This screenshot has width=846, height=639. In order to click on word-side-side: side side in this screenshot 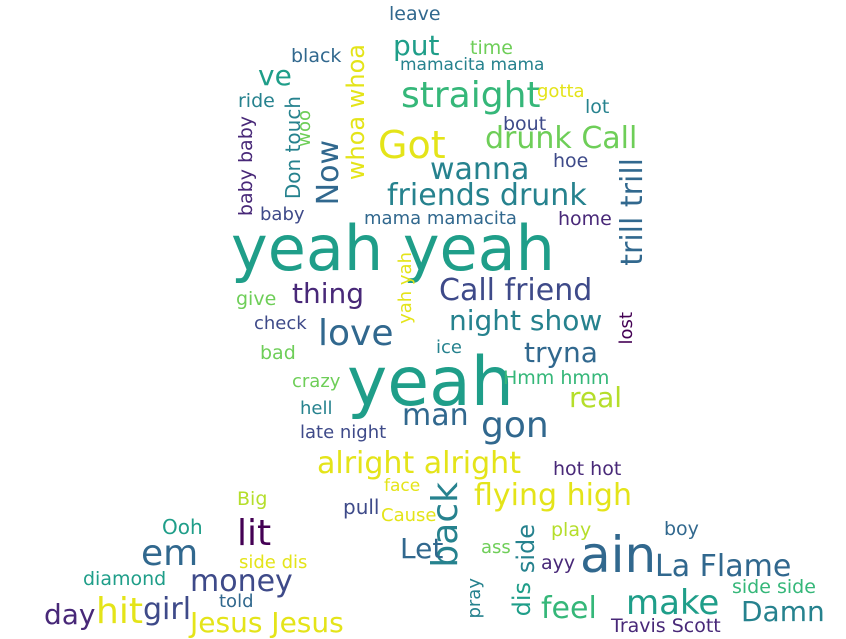, I will do `click(774, 587)`.